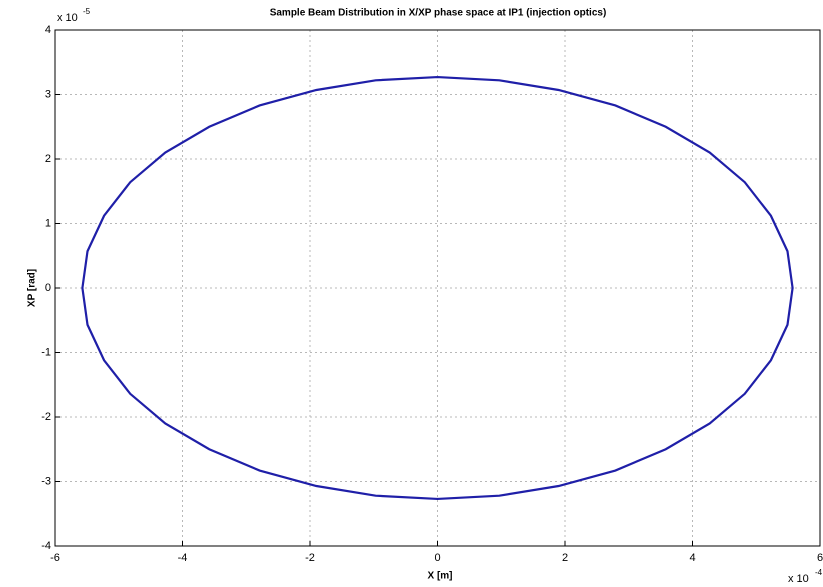  What do you see at coordinates (48, 223) in the screenshot?
I see `y-tick-label: 1` at bounding box center [48, 223].